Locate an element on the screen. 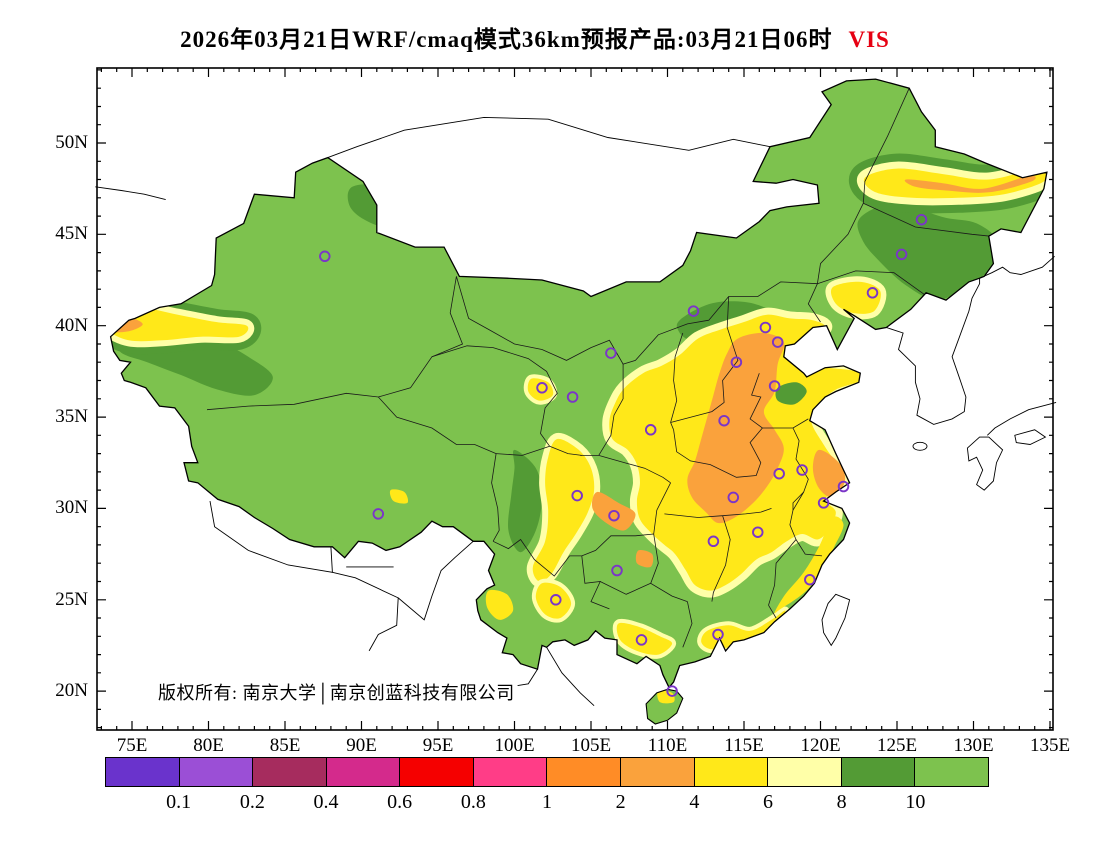 The height and width of the screenshot is (850, 1100). colorbar is located at coordinates (547, 772).